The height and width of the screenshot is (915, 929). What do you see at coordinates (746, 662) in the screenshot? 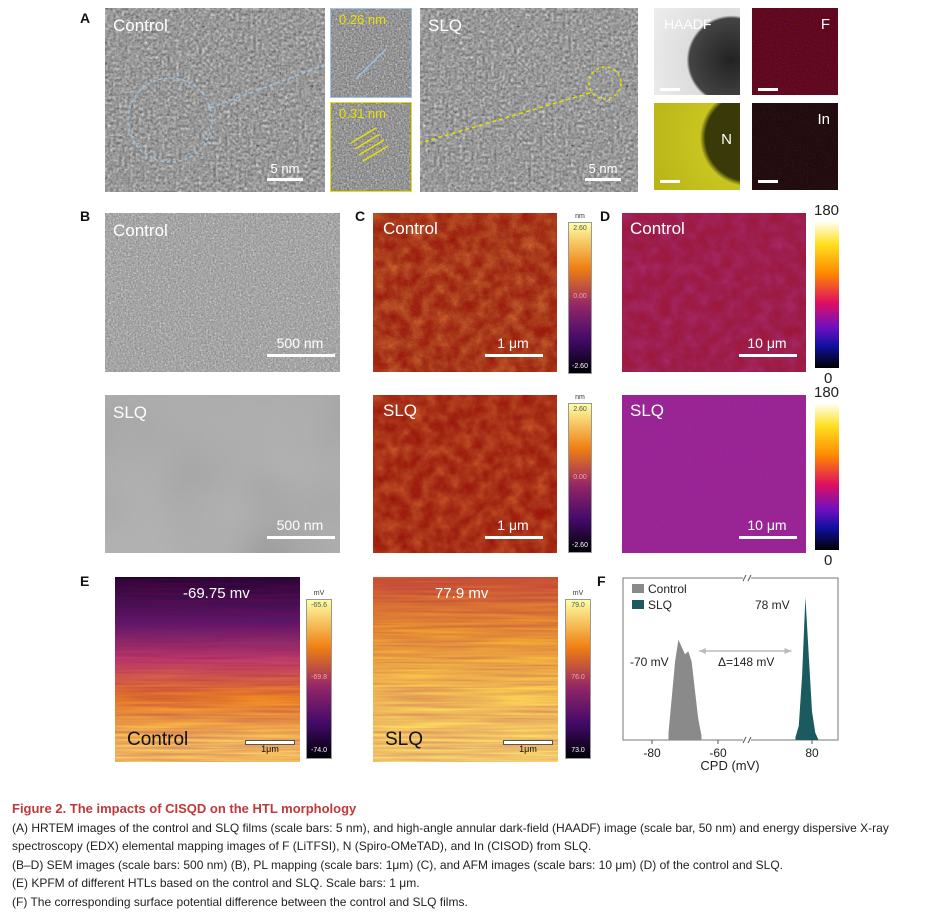
I see `annotation-delta: Δ=148 mV` at bounding box center [746, 662].